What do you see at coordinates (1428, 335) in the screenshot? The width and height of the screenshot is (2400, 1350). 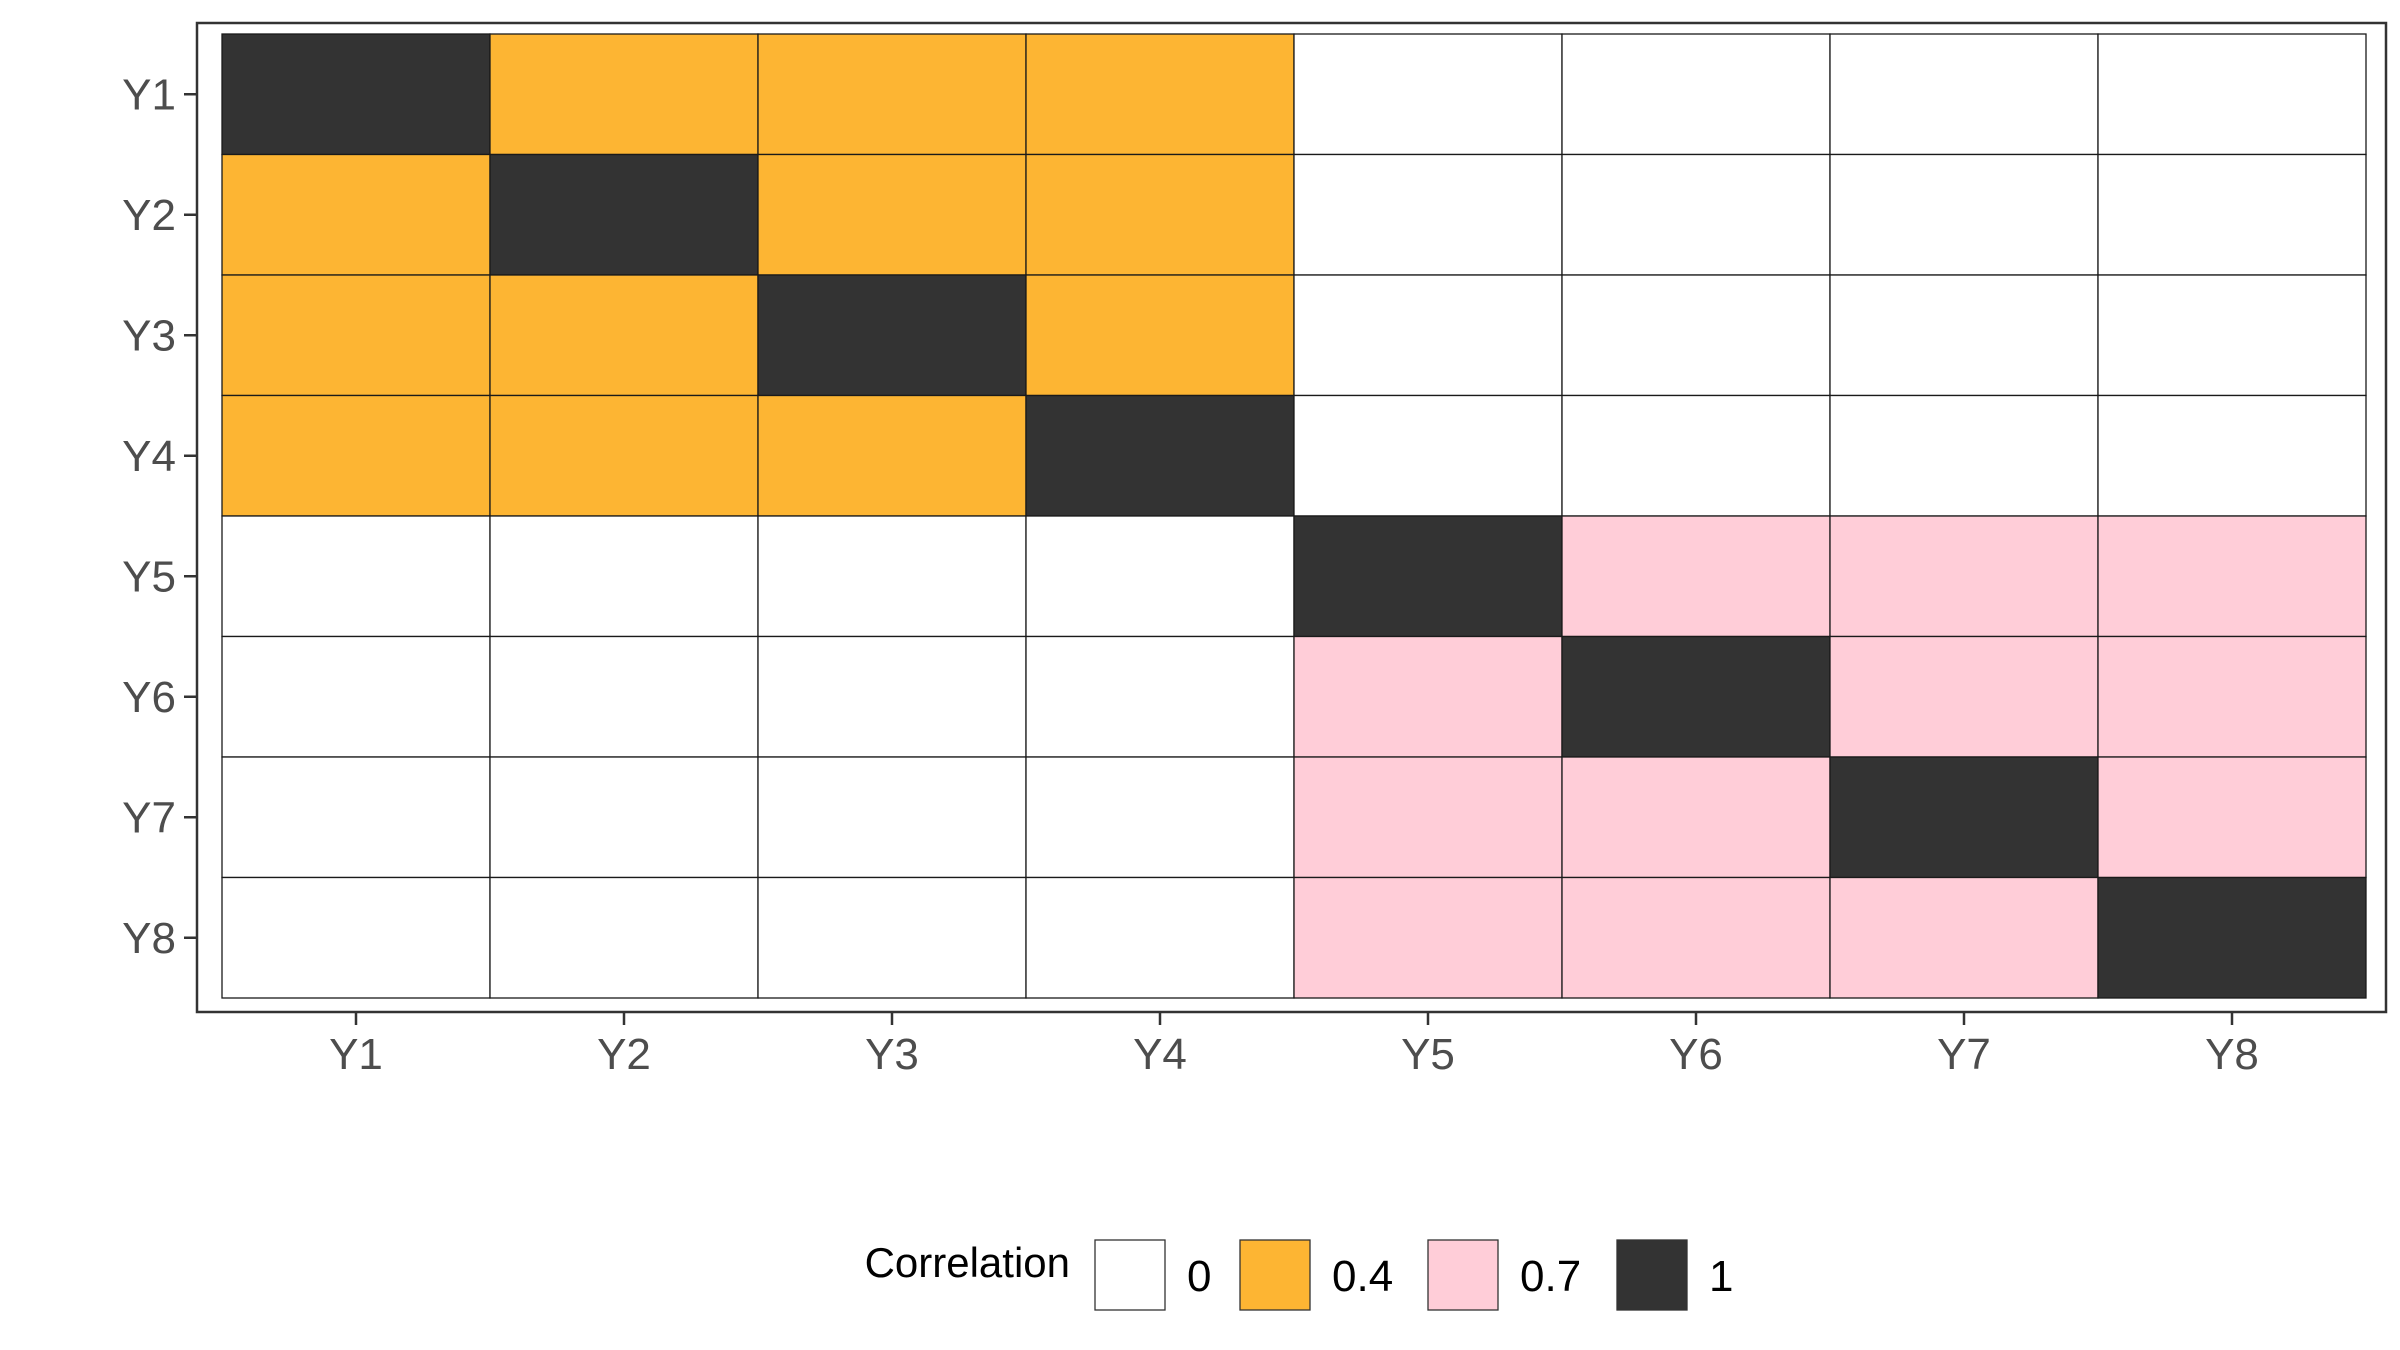 I see `heatmap-cell-y3-y5` at bounding box center [1428, 335].